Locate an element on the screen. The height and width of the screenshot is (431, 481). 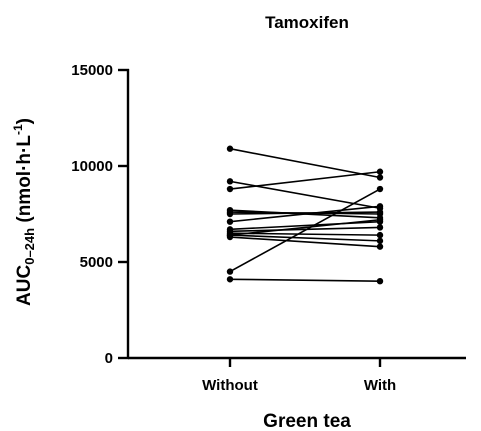
x-tick-label: With is located at coordinates (380, 385).